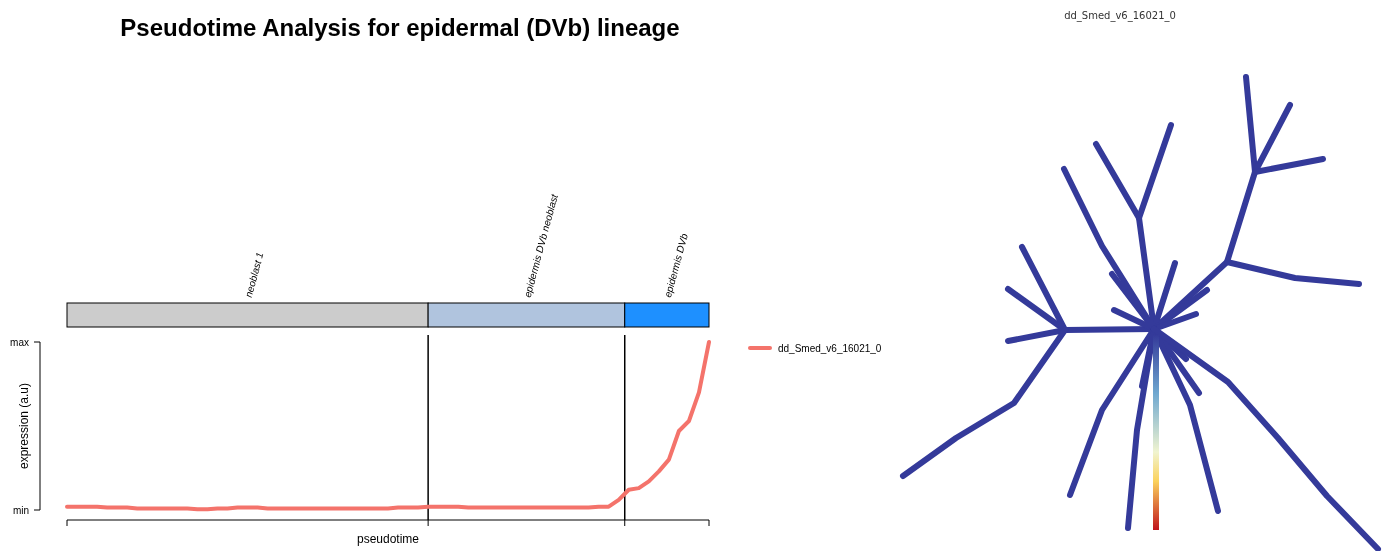 This screenshot has height=551, width=1395. Describe the element at coordinates (541, 245) in the screenshot. I see `text: epidermis DVb neoblast` at that location.